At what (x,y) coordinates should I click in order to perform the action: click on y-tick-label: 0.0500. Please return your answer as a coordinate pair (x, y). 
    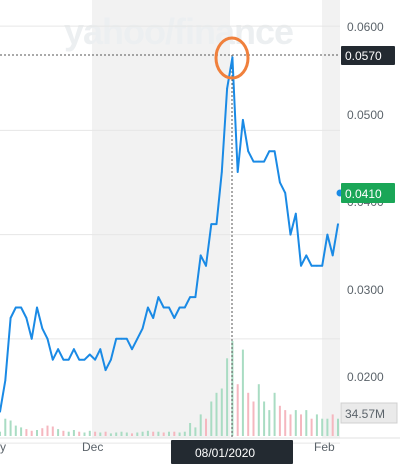
    Looking at the image, I should click on (365, 115).